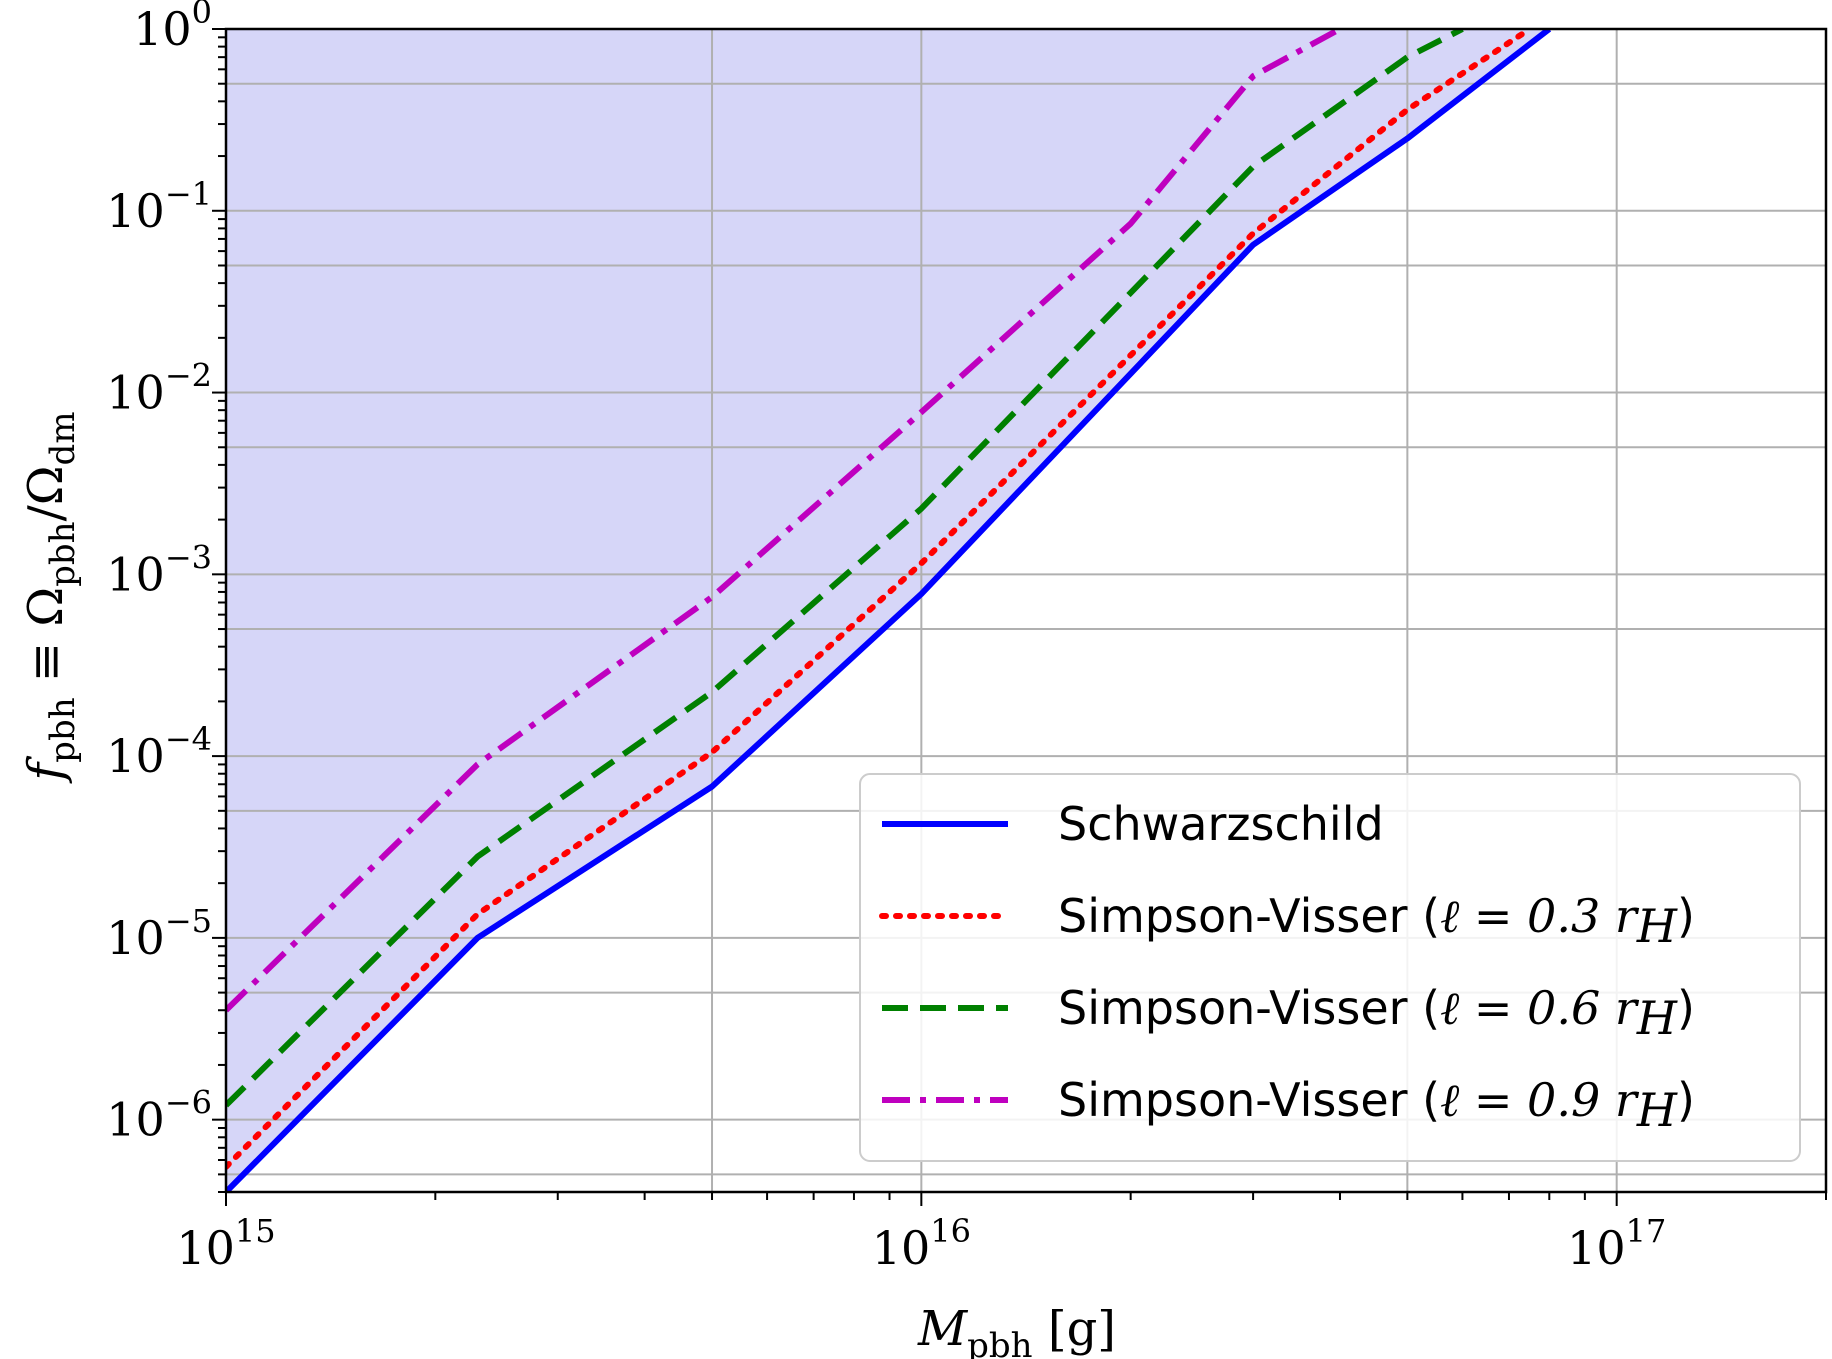  What do you see at coordinates (50, 597) in the screenshot?
I see `y-axis-label: fpbh ≡ Ωpbh/Ωdm` at bounding box center [50, 597].